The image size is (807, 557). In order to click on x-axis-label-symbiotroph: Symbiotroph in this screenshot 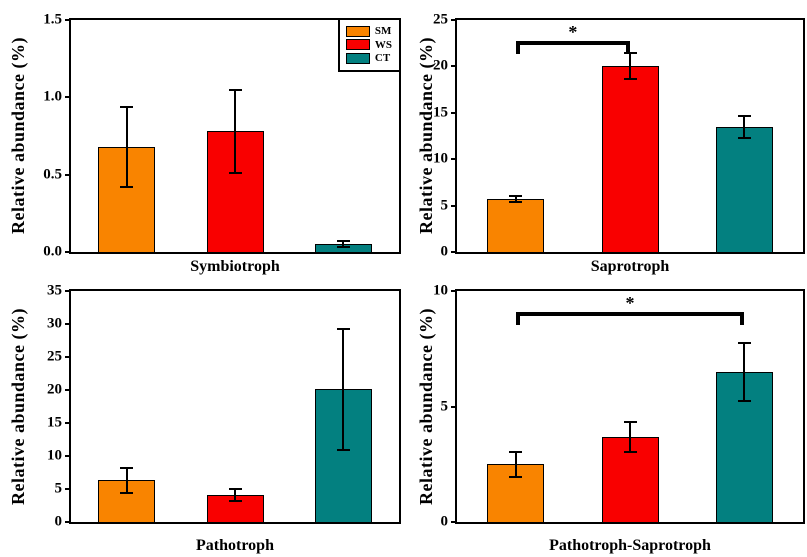, I will do `click(235, 266)`.